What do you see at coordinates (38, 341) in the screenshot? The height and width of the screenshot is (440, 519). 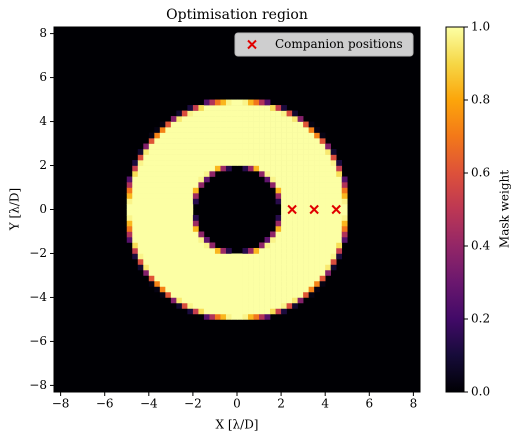 I see `y-tick-label: −6` at bounding box center [38, 341].